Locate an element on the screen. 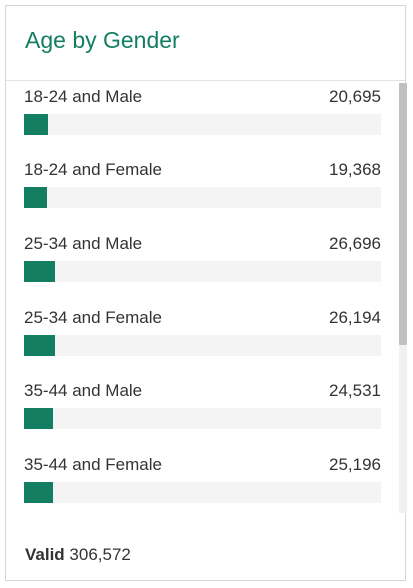  item-label: 18-24 and Female is located at coordinates (93, 169).